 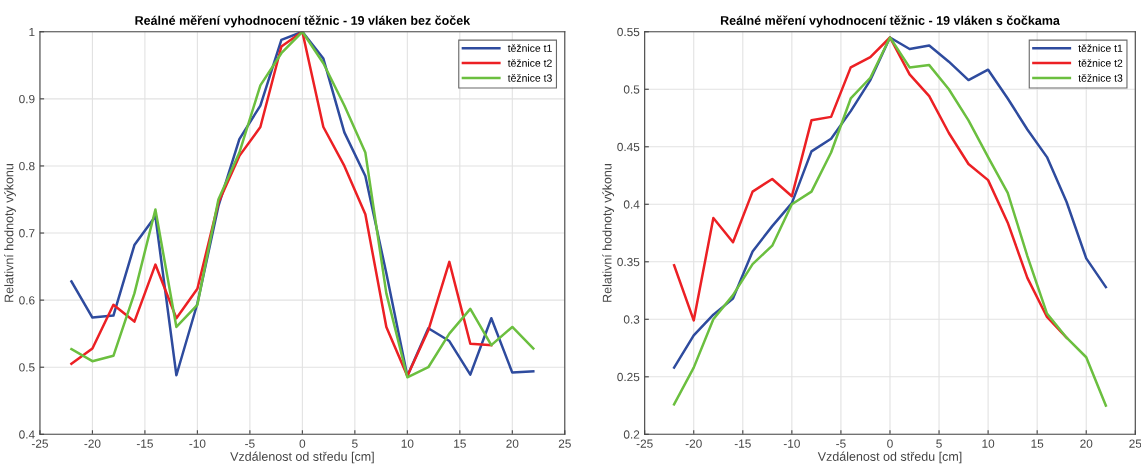 I want to click on y-tick-label: 0.35, so click(x=628, y=262).